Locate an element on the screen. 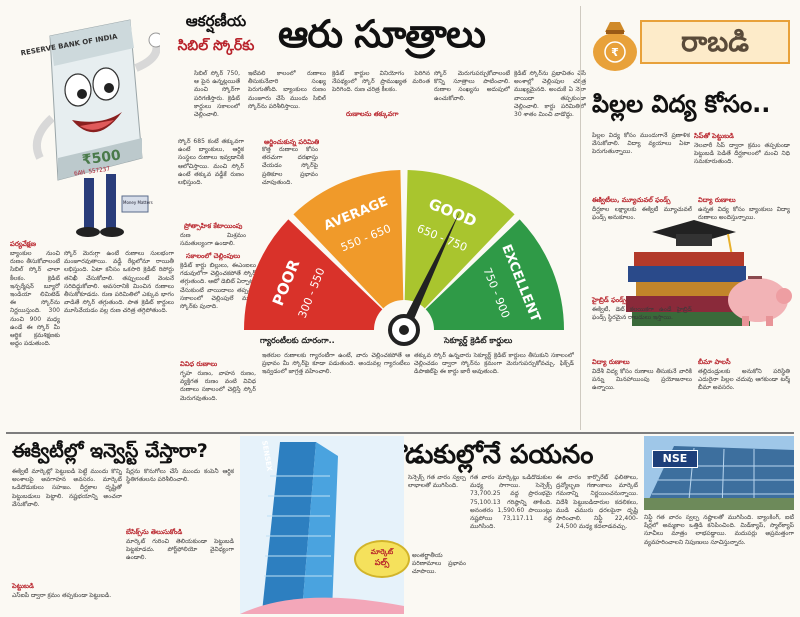 This screenshot has width=800, height=617. section-subhead: రుణాలను తక్కువగా is located at coordinates (372, 114).